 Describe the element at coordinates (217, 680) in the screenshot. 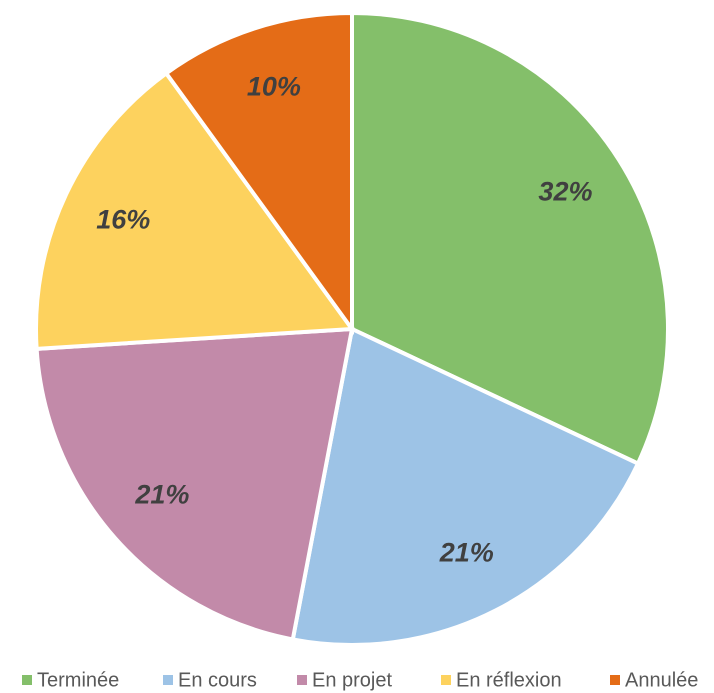

I see `legend-label: En cours` at that location.